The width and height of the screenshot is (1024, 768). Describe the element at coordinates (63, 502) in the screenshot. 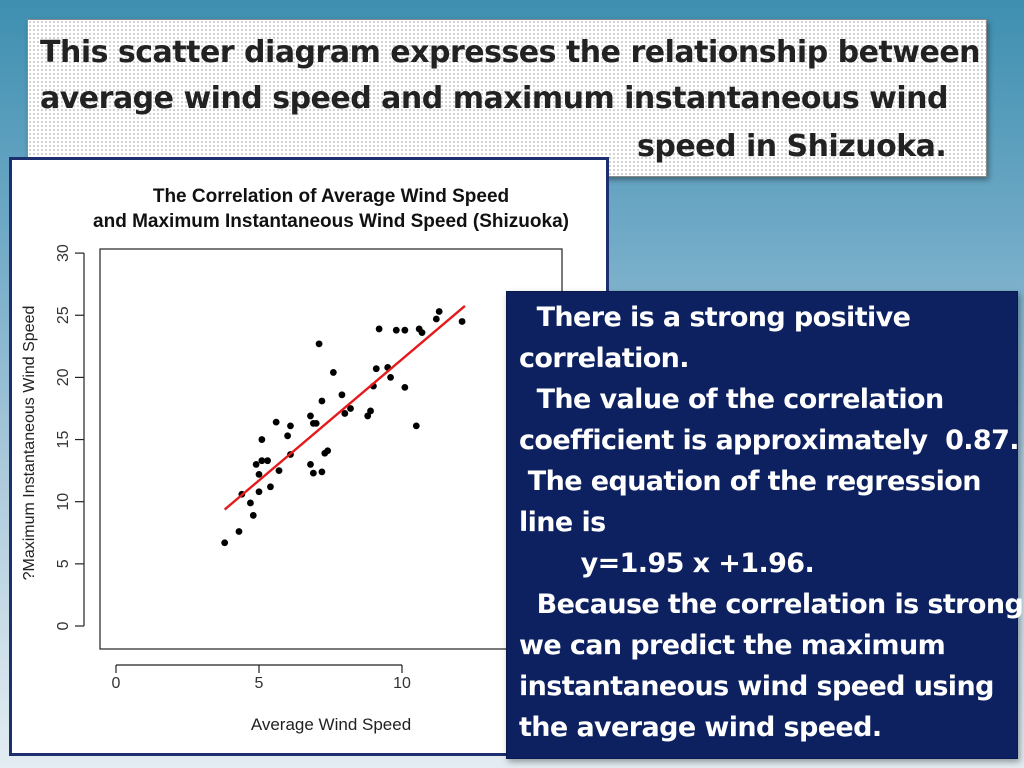

I see `y-tick-label: 10` at that location.